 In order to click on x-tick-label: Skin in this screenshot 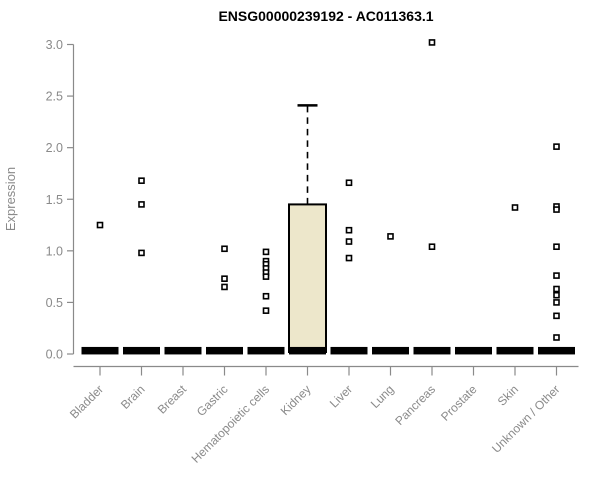, I will do `click(508, 395)`.